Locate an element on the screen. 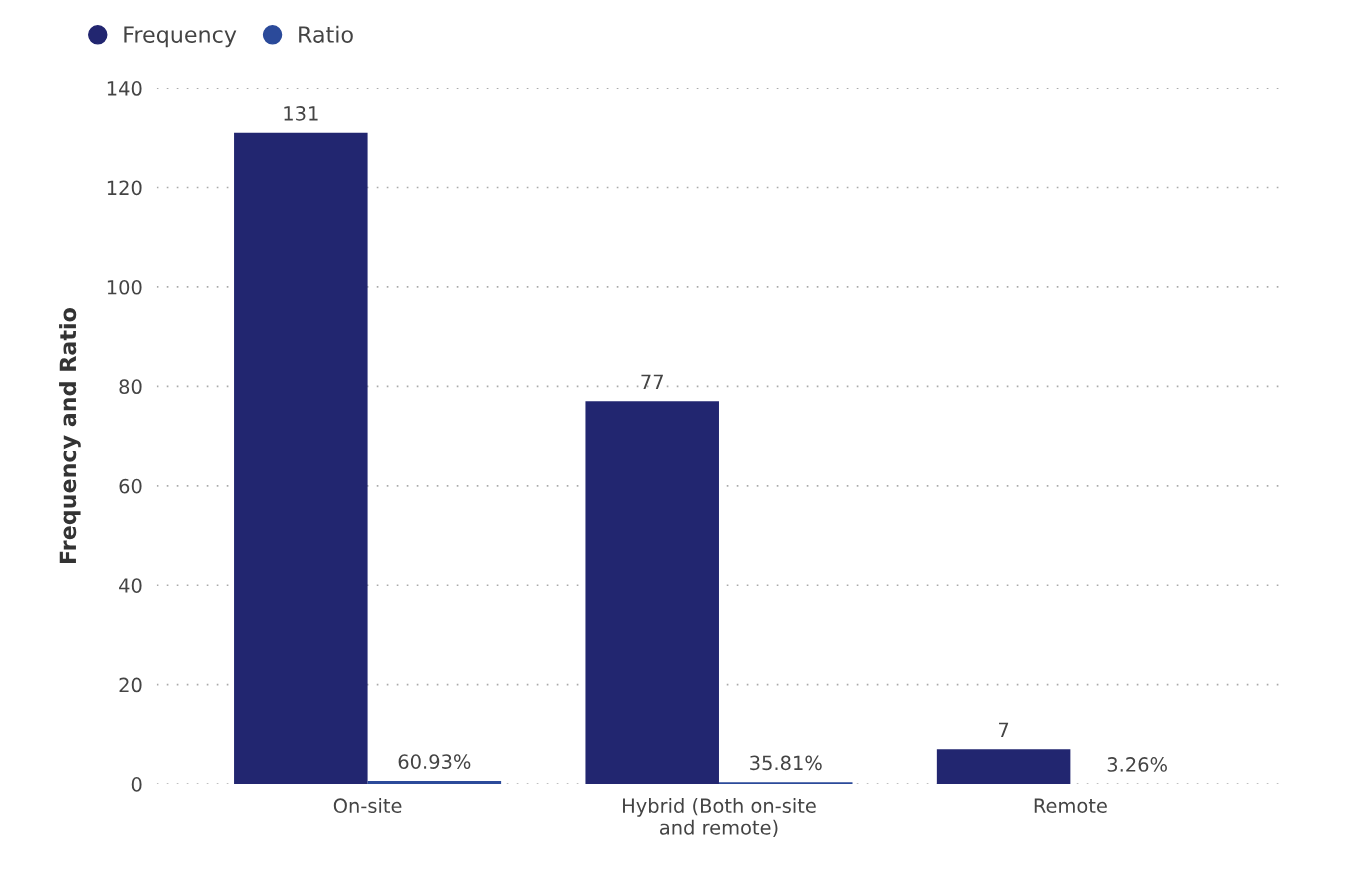 This screenshot has height=881, width=1363. legend-label: Ratio is located at coordinates (326, 34).